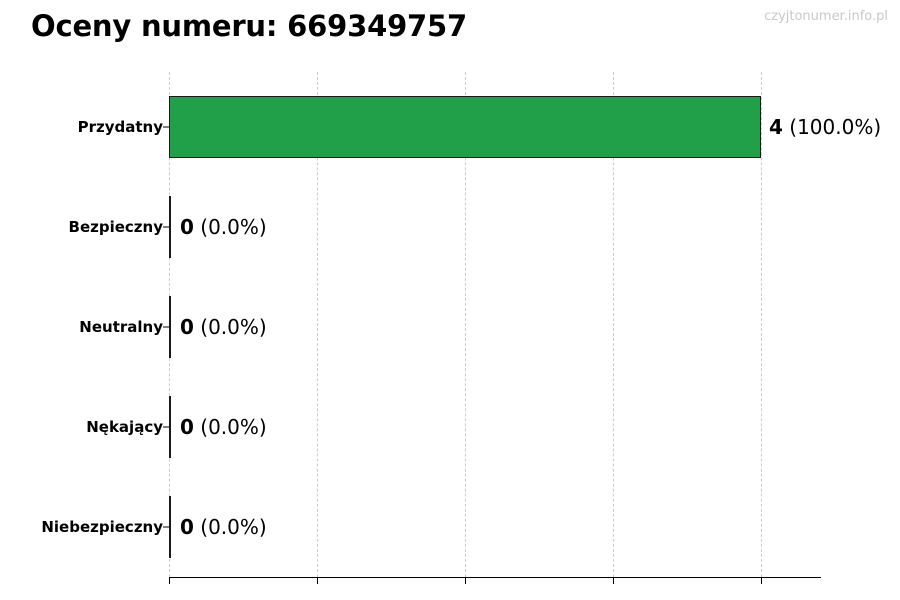  I want to click on category-label: Niebezpieczny, so click(102, 527).